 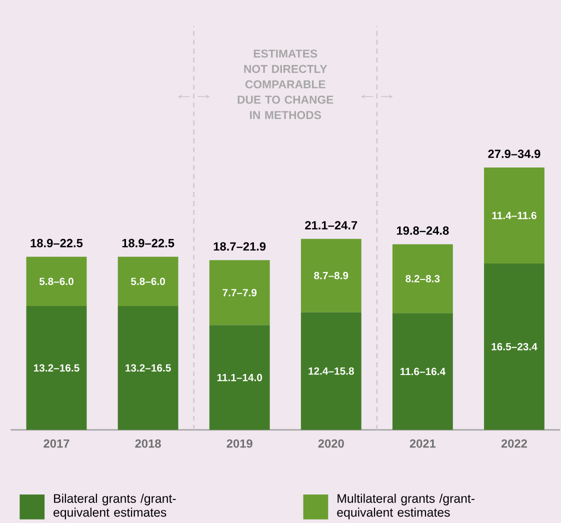 What do you see at coordinates (57, 443) in the screenshot?
I see `x-tick-label: 2017` at bounding box center [57, 443].